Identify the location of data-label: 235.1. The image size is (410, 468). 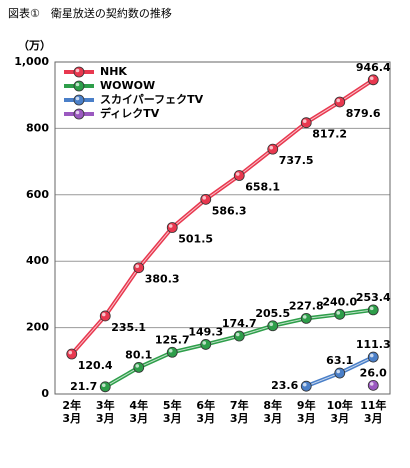
(128, 327).